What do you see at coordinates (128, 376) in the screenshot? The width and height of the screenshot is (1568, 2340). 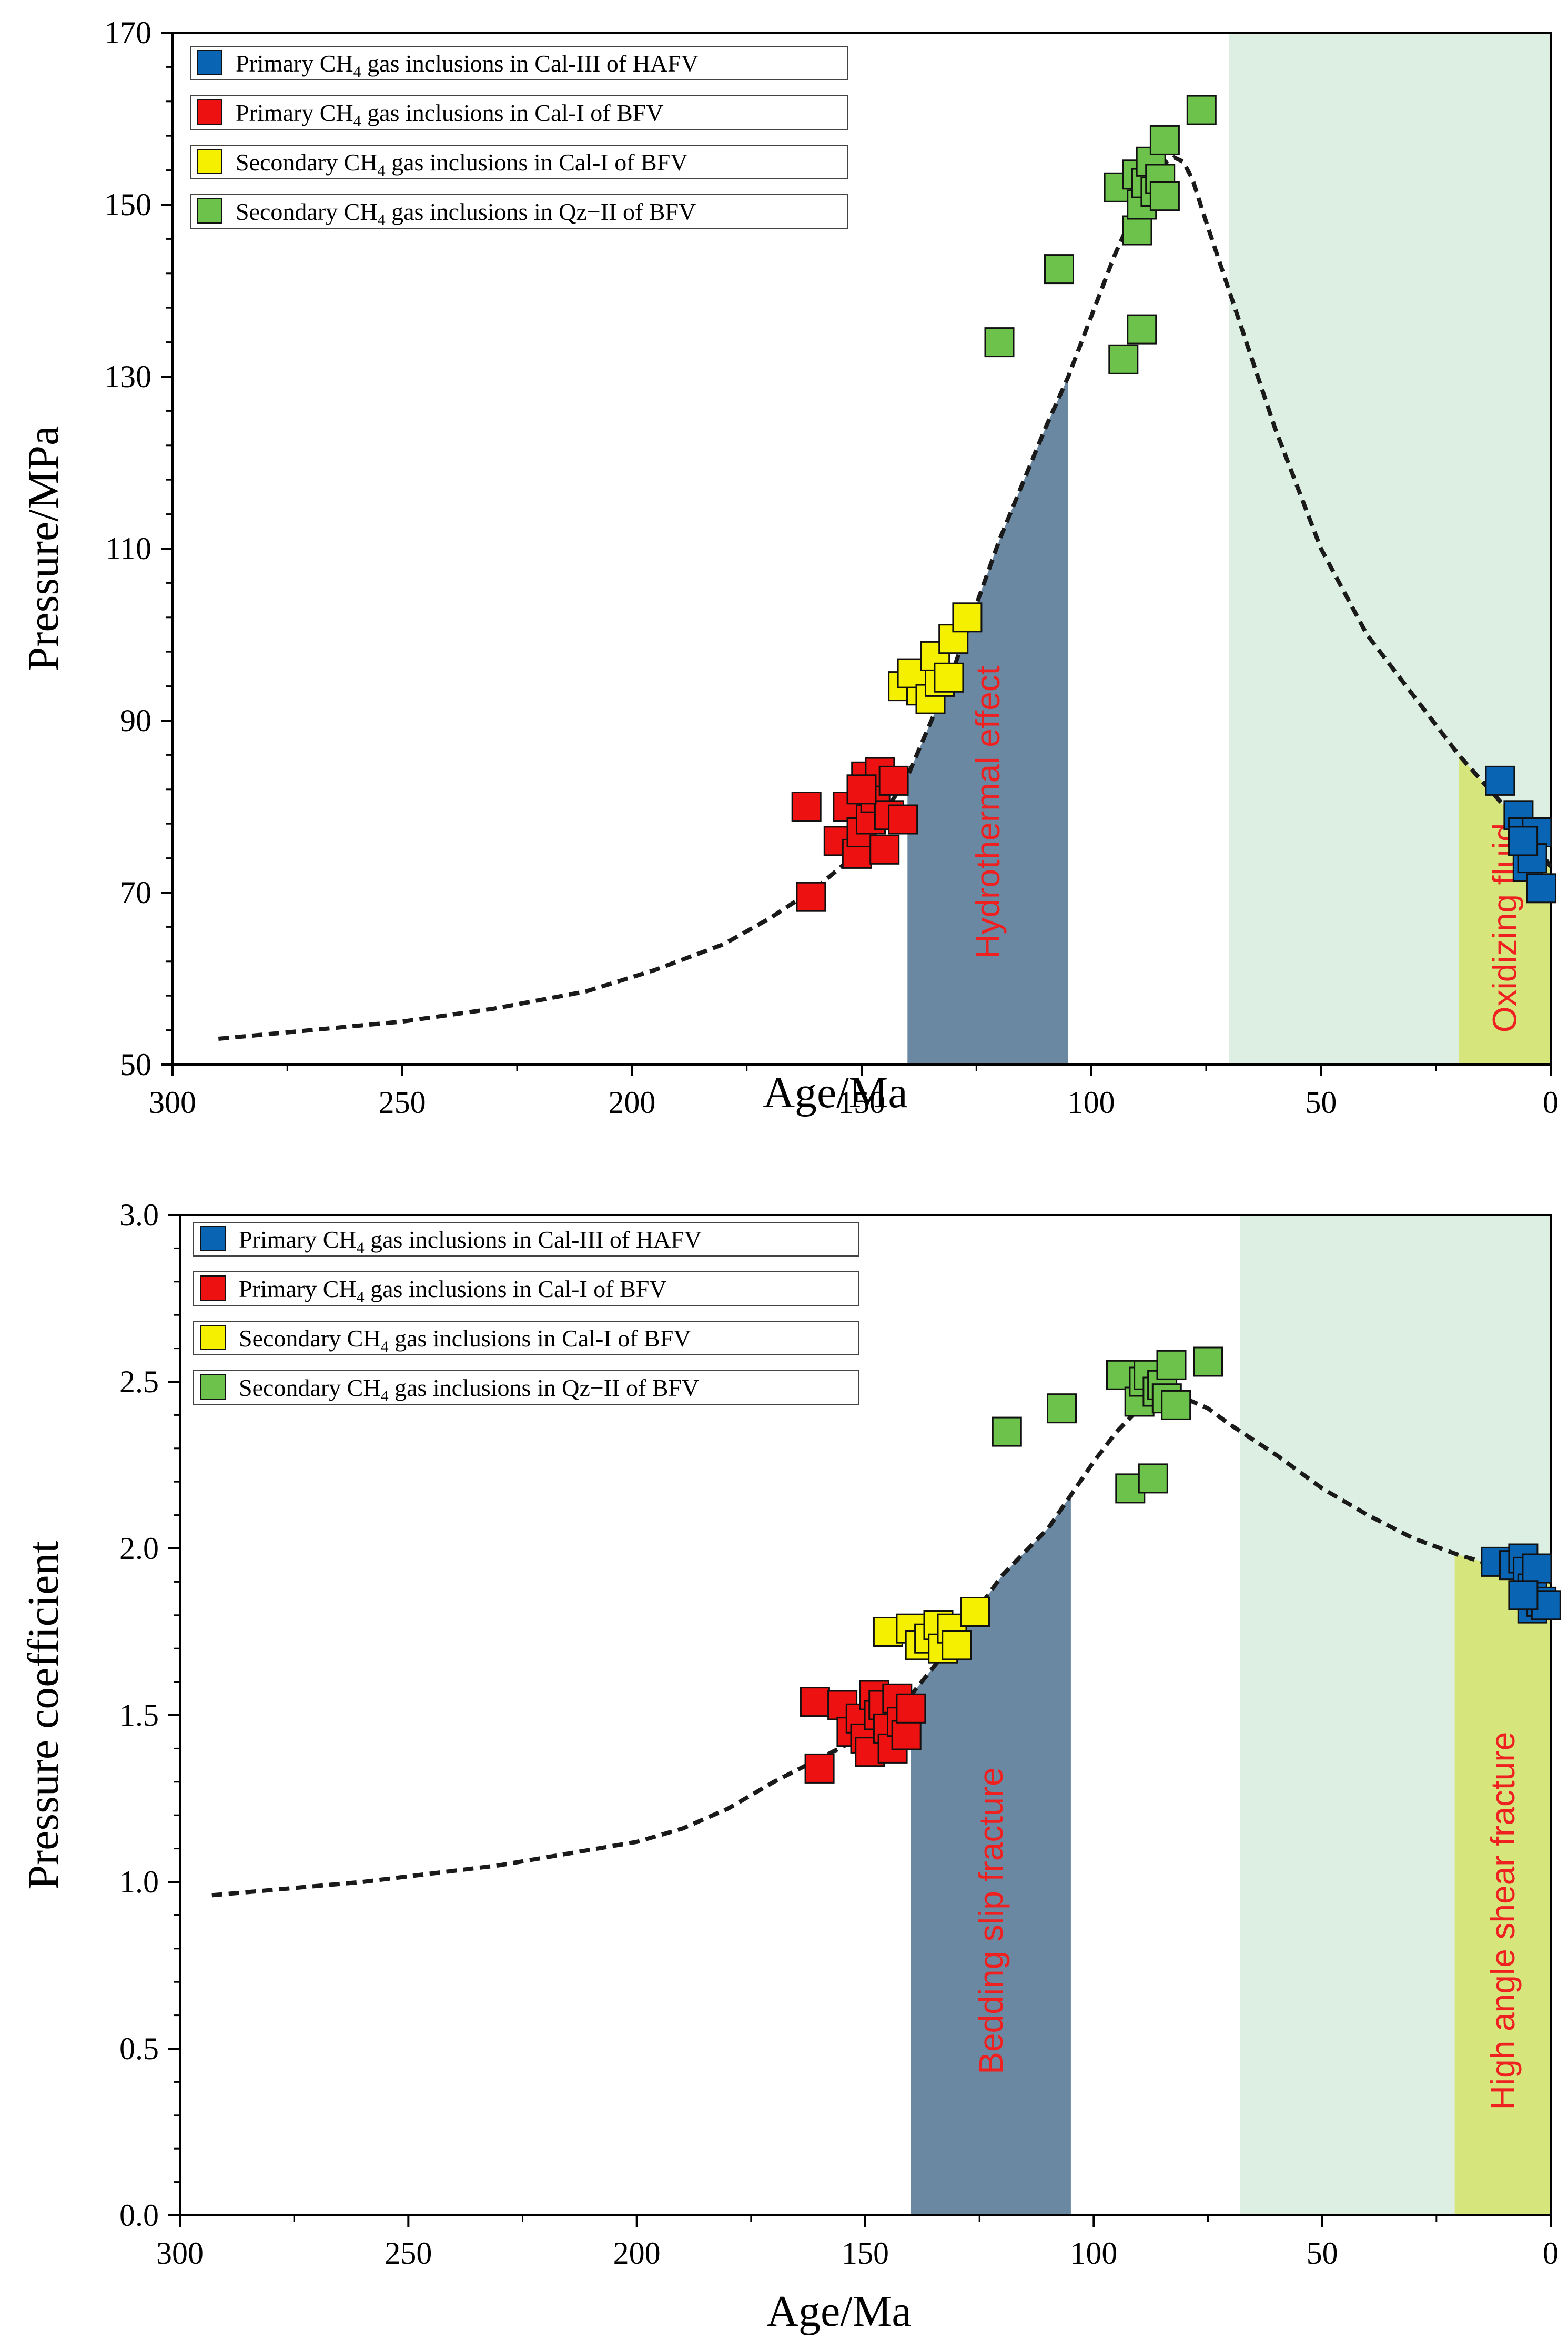 I see `y-tick-label: 130` at bounding box center [128, 376].